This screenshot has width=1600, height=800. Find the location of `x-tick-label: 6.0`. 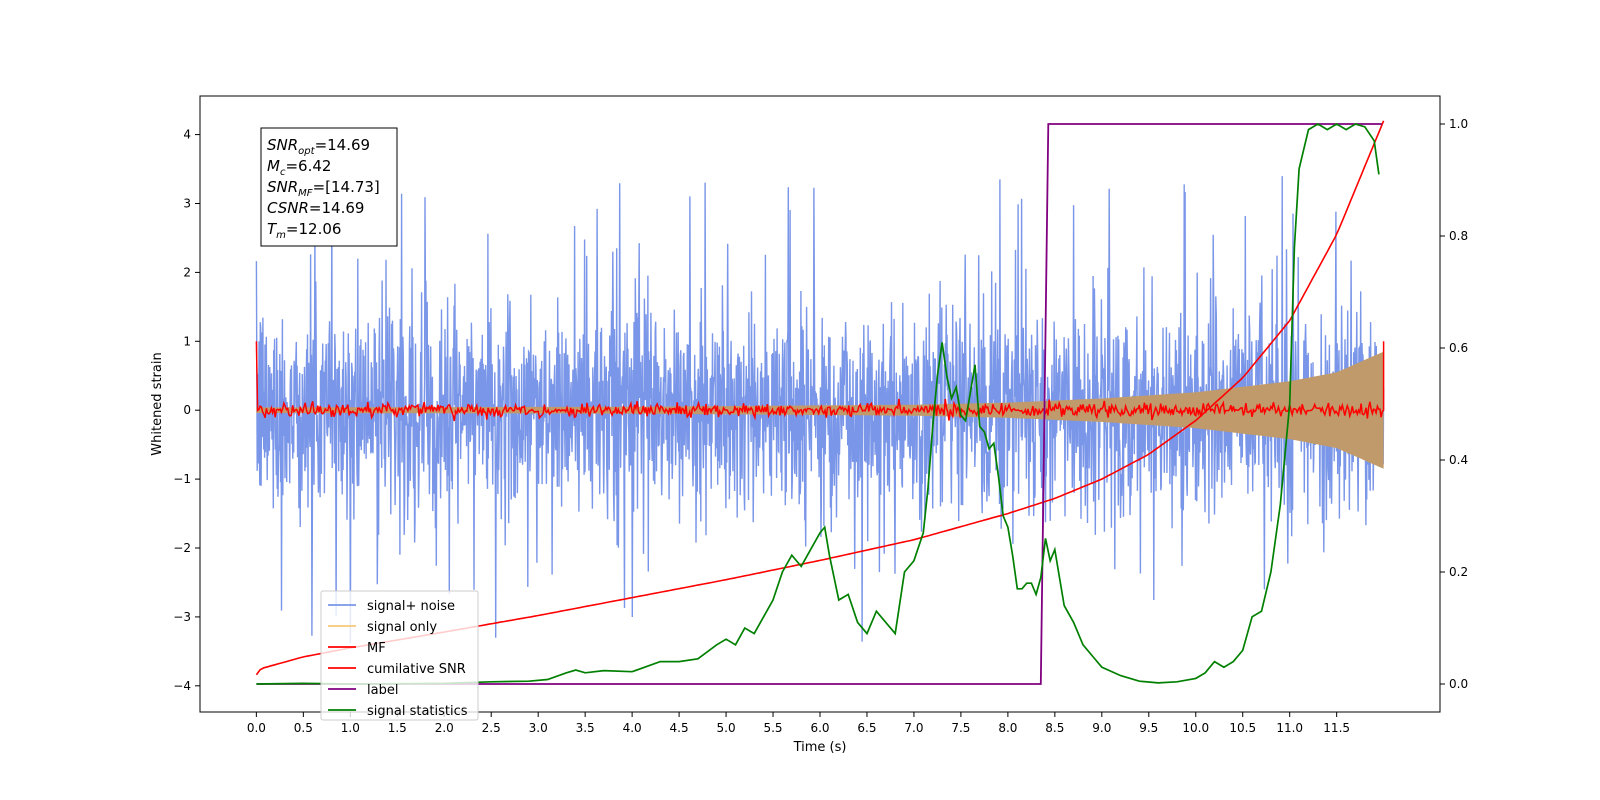

x-tick-label: 6.0 is located at coordinates (819, 728).